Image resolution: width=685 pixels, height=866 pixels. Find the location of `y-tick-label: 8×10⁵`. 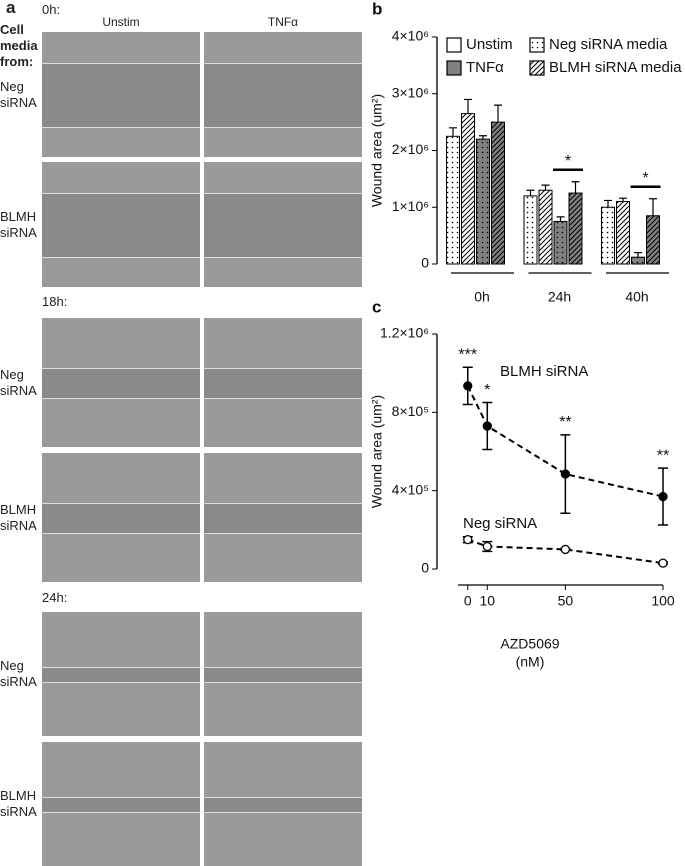

y-tick-label: 8×10⁵ is located at coordinates (410, 411).